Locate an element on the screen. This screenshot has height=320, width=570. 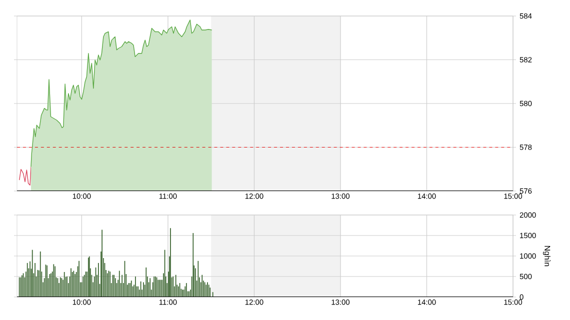
line-series is located at coordinates (25, 176).